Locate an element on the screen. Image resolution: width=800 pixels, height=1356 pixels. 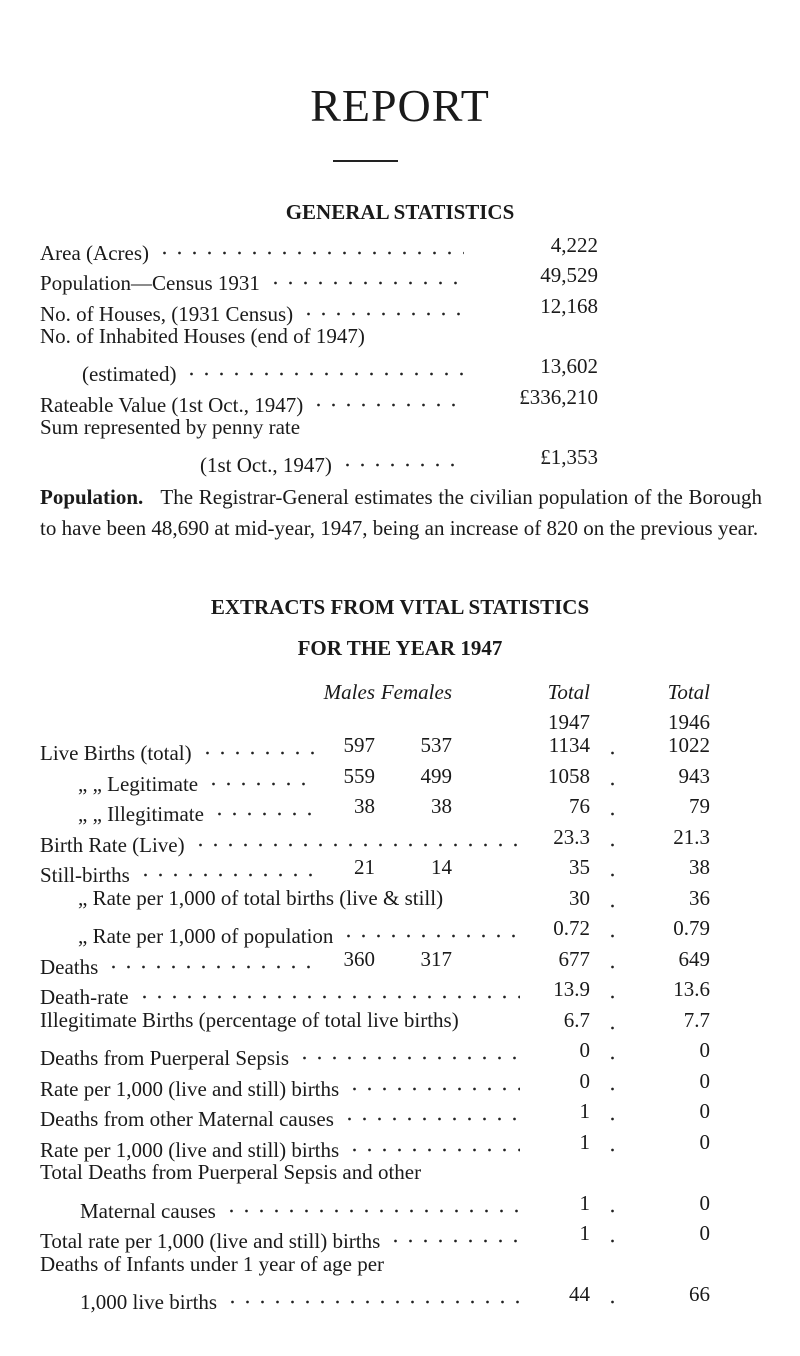
row-label: Still-births is located at coordinates (181, 871).